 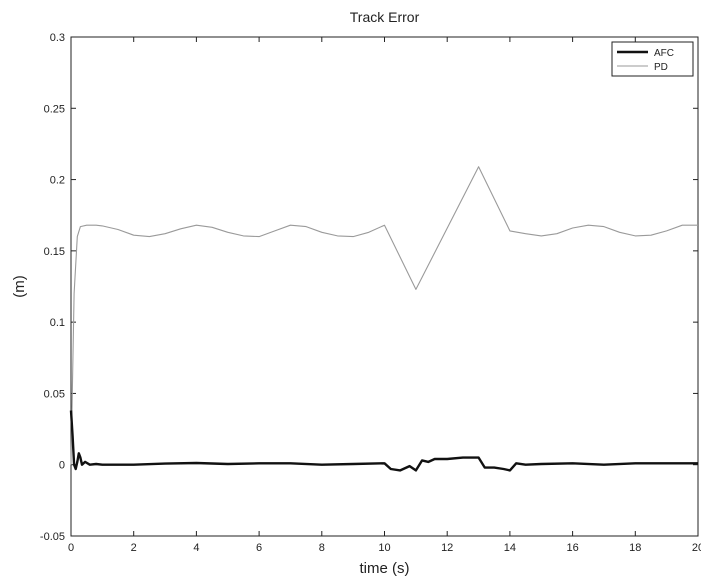 What do you see at coordinates (52, 537) in the screenshot?
I see `y-tick-label: -0.05` at bounding box center [52, 537].